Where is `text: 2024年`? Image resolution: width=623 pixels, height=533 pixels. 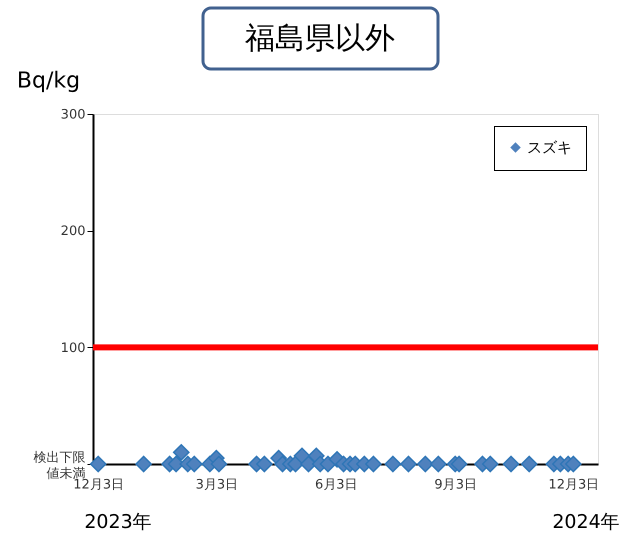 text: 2024年 is located at coordinates (586, 522).